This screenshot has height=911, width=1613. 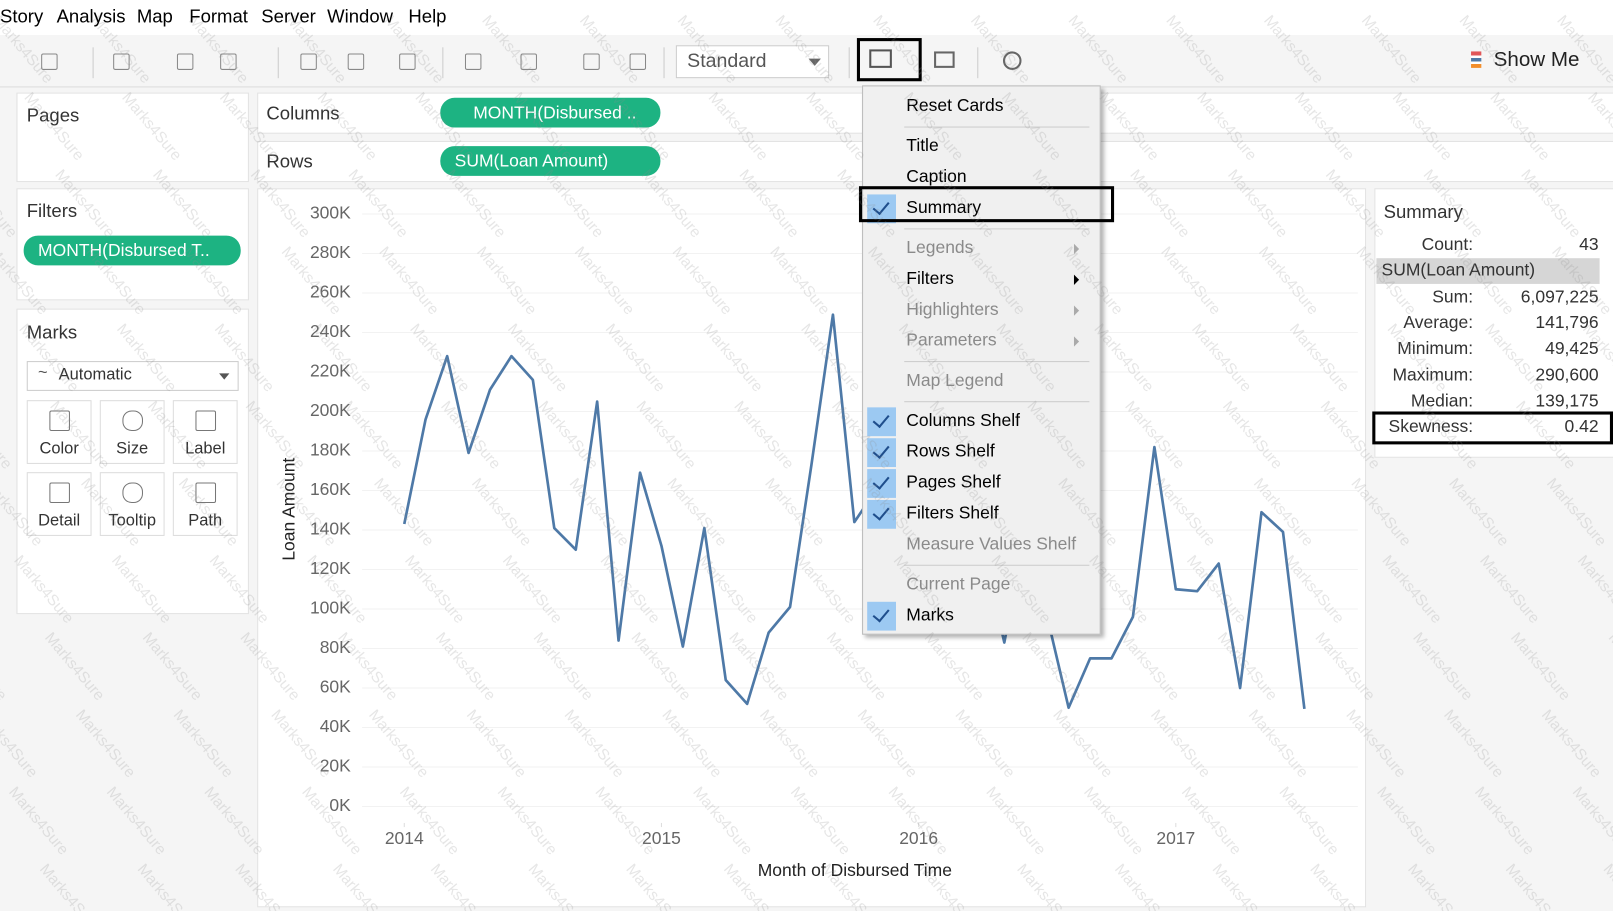 What do you see at coordinates (132, 376) in the screenshot?
I see `mark-type-dropdown: Automatic ~` at bounding box center [132, 376].